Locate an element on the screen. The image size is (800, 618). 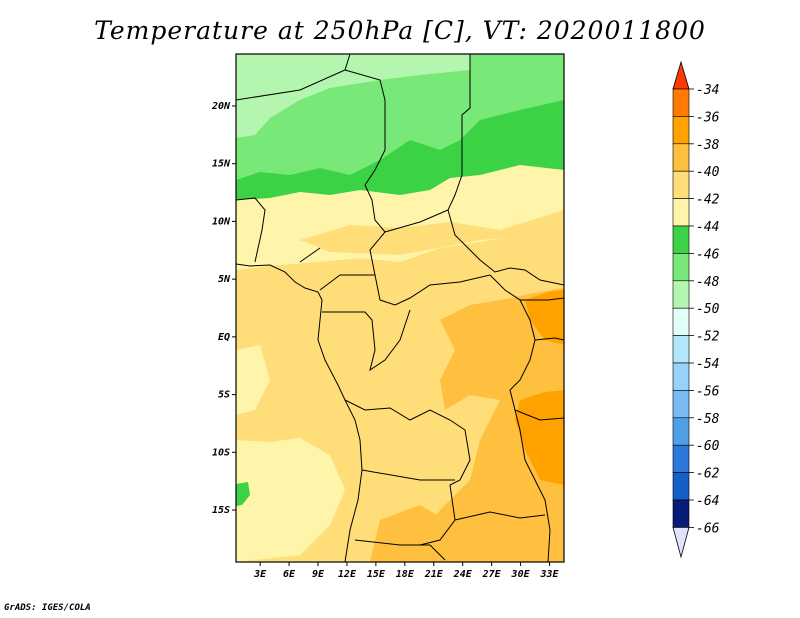
field-minus48 is located at coordinates (353, 96).